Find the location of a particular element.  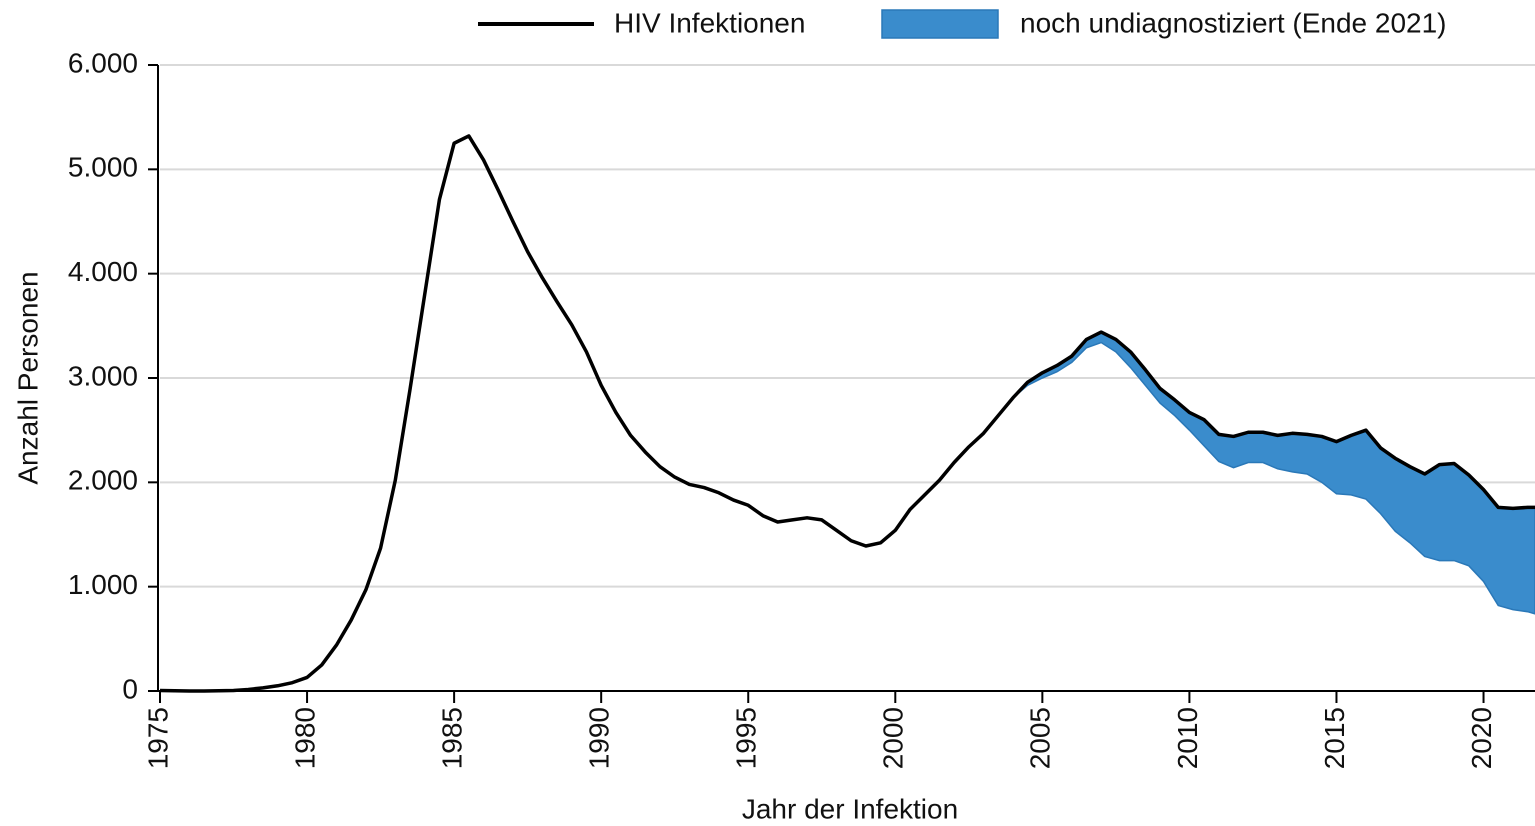

x-tick-label: 1990 is located at coordinates (599, 738).